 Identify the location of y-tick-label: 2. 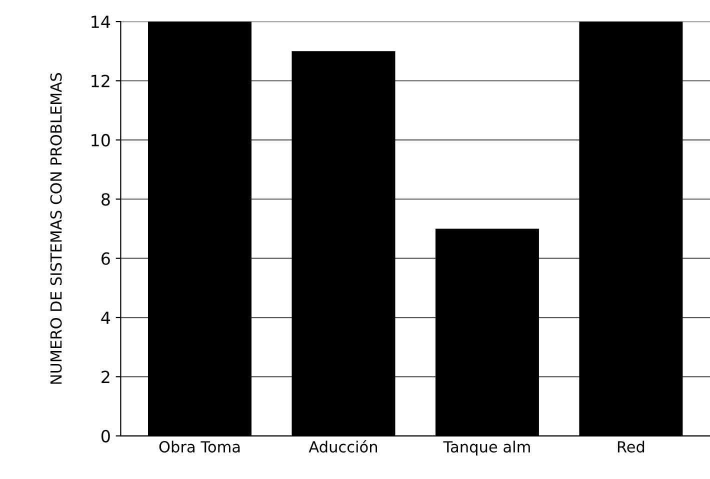
(106, 377).